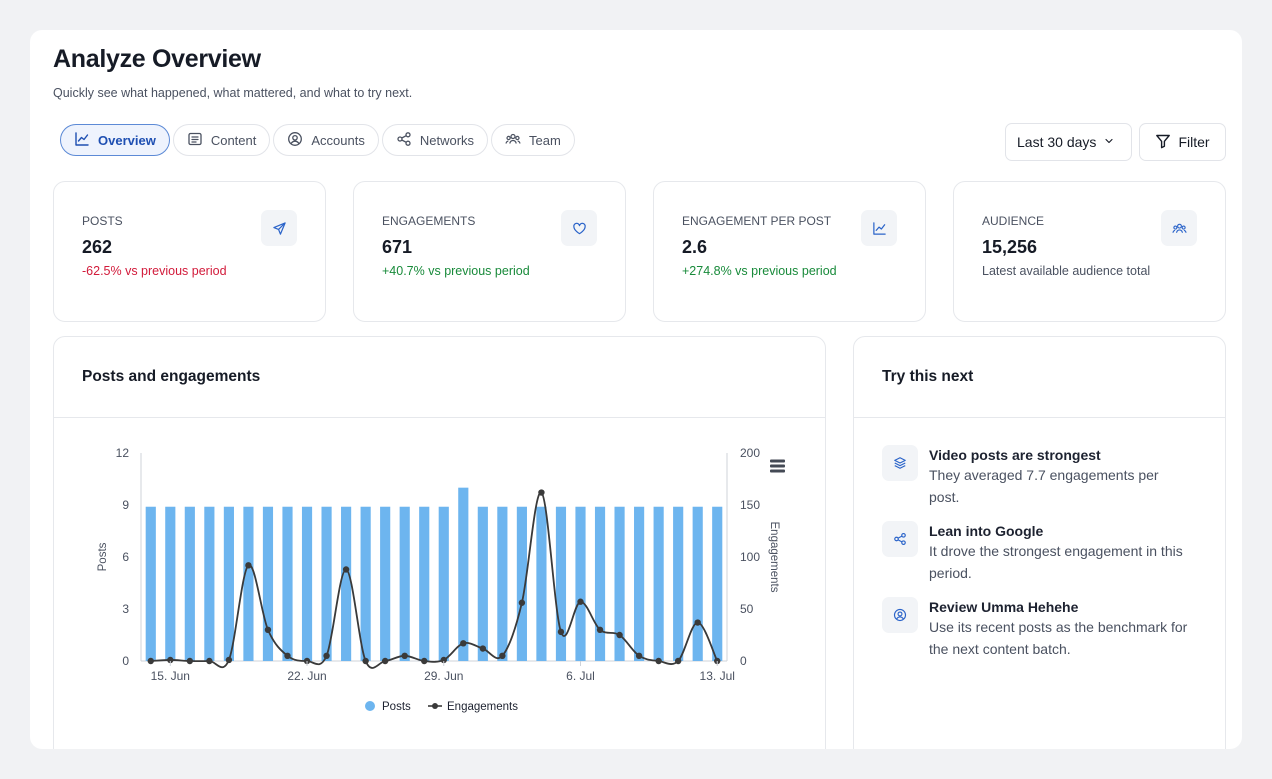 This screenshot has width=1272, height=779. Describe the element at coordinates (123, 453) in the screenshot. I see `y-tick-label-left: 12` at that location.